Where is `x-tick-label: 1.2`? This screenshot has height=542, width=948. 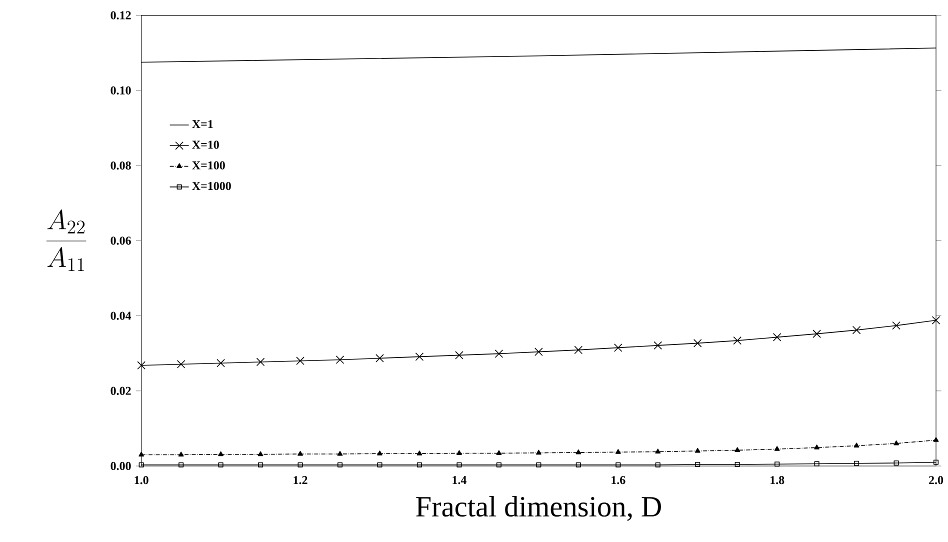 x-tick-label: 1.2 is located at coordinates (301, 480).